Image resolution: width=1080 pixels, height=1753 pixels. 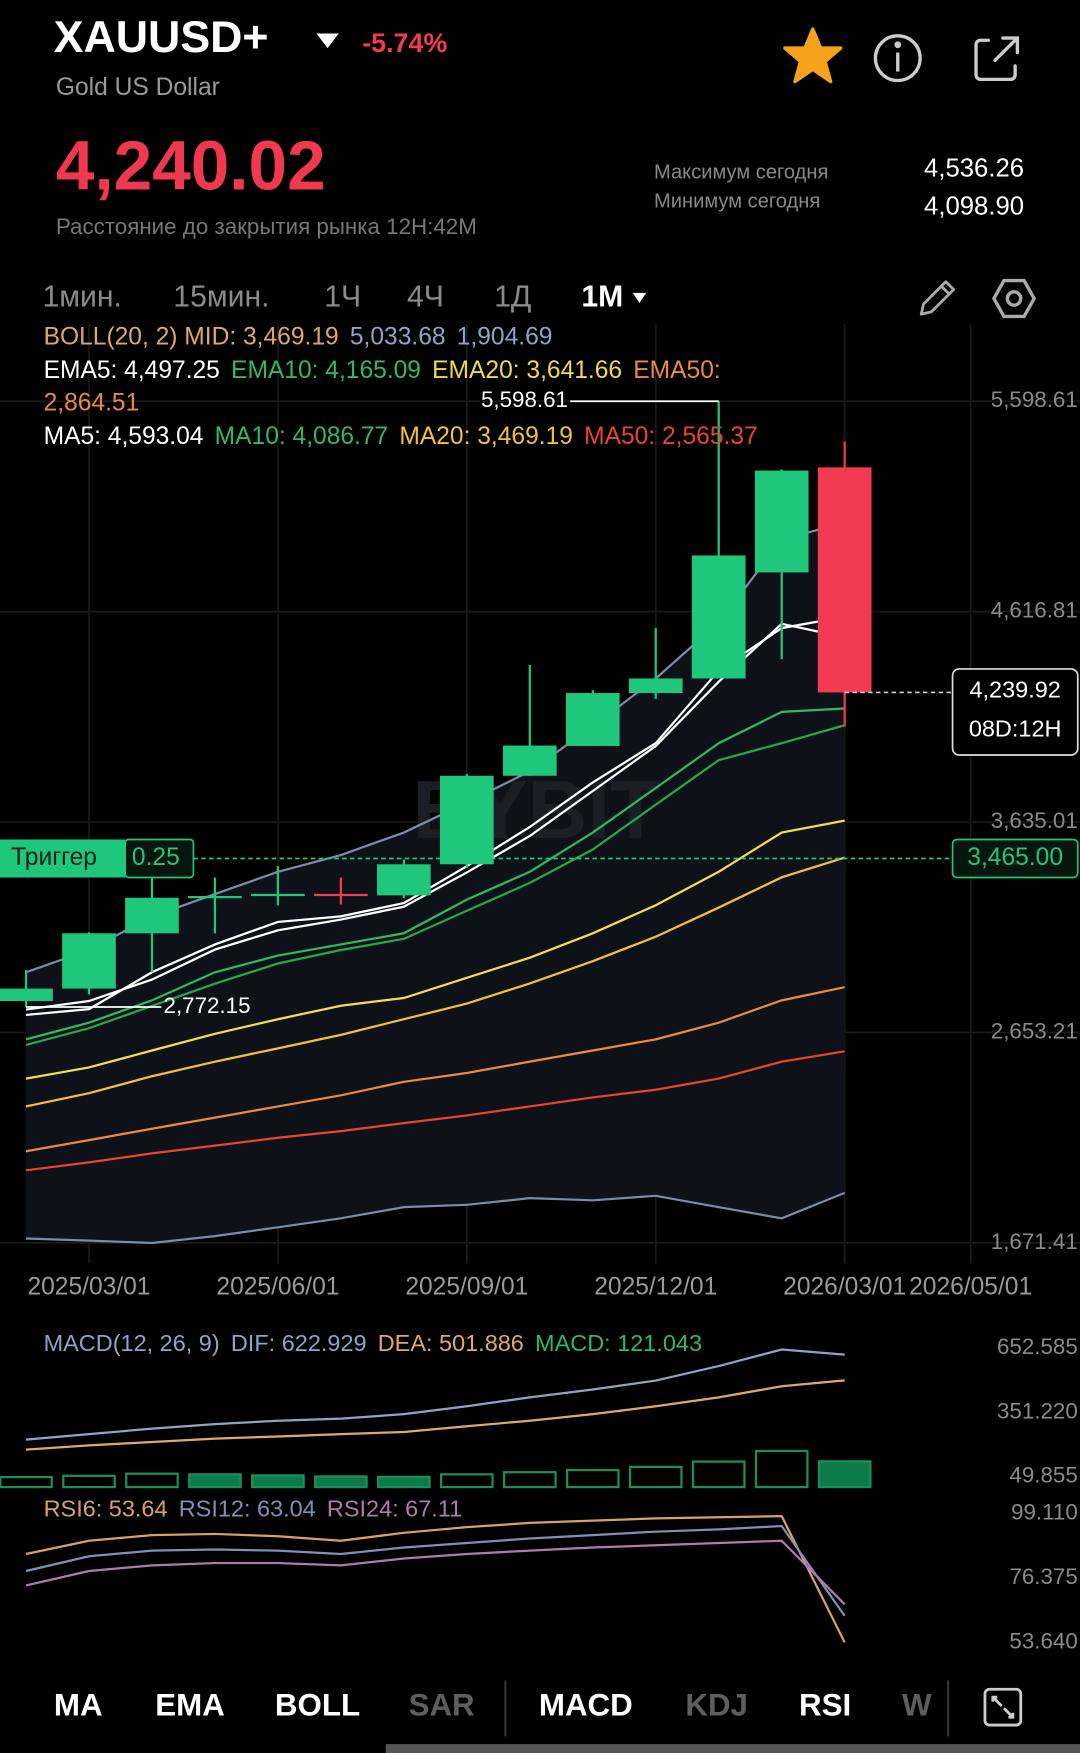 What do you see at coordinates (1015, 729) in the screenshot?
I see `candle-countdown: 08D:12H` at bounding box center [1015, 729].